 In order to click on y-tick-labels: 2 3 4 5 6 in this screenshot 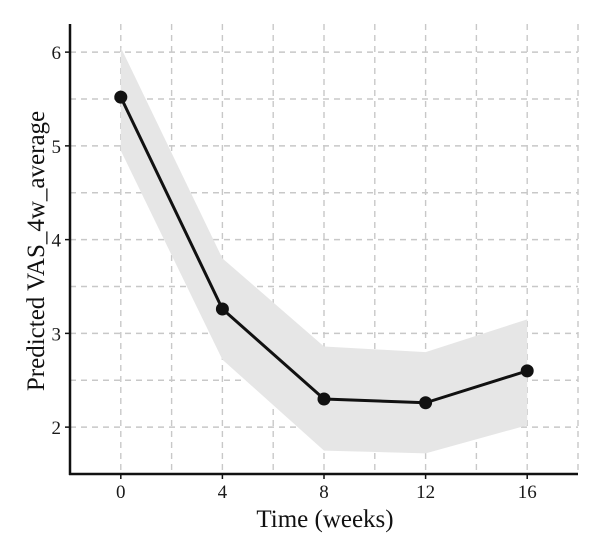, I will do `click(57, 241)`.